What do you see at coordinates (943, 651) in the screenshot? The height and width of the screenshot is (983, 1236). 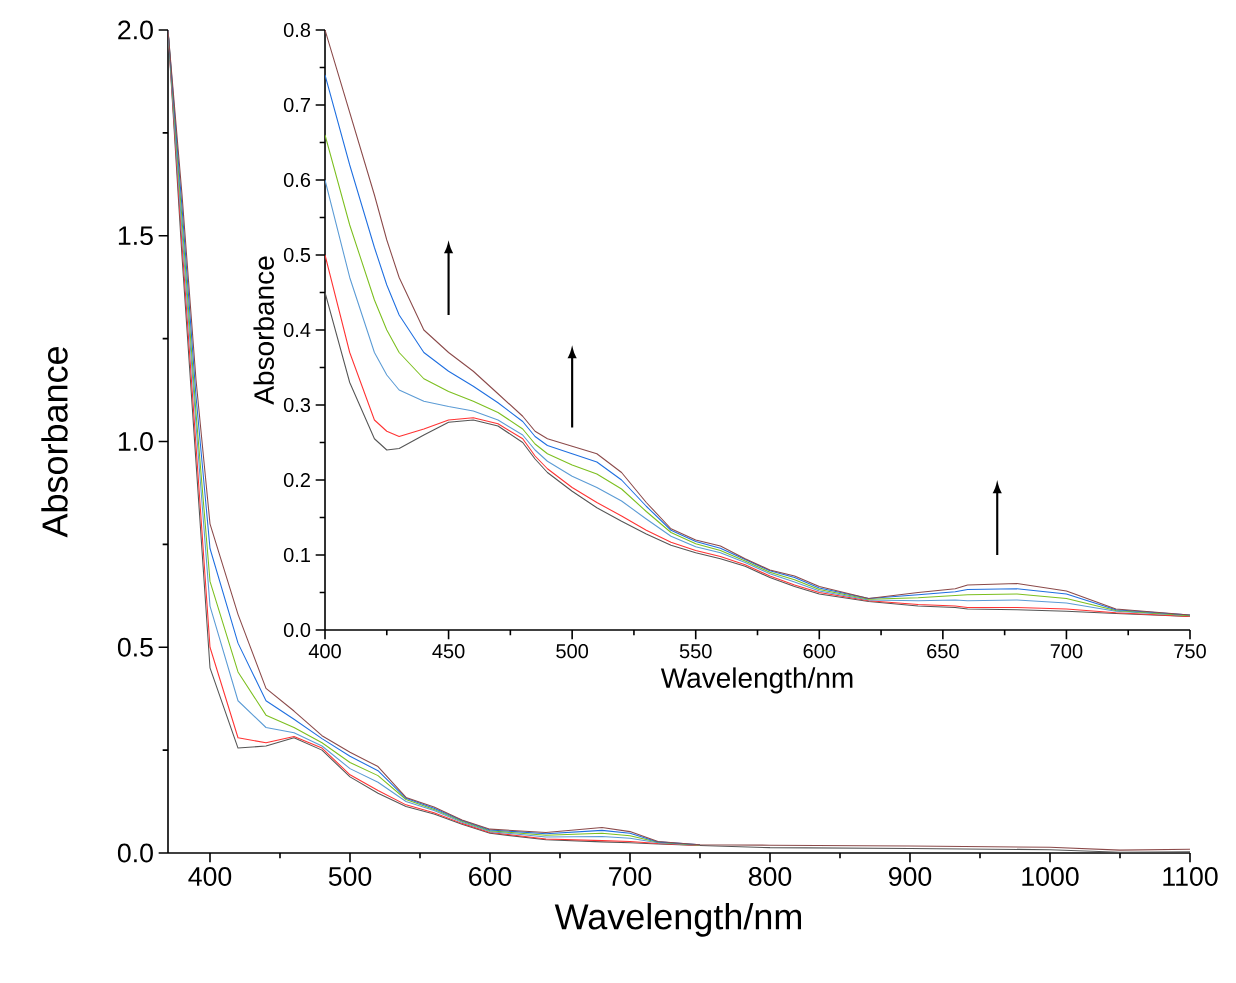 I see `x-tick-label: 650` at bounding box center [943, 651].